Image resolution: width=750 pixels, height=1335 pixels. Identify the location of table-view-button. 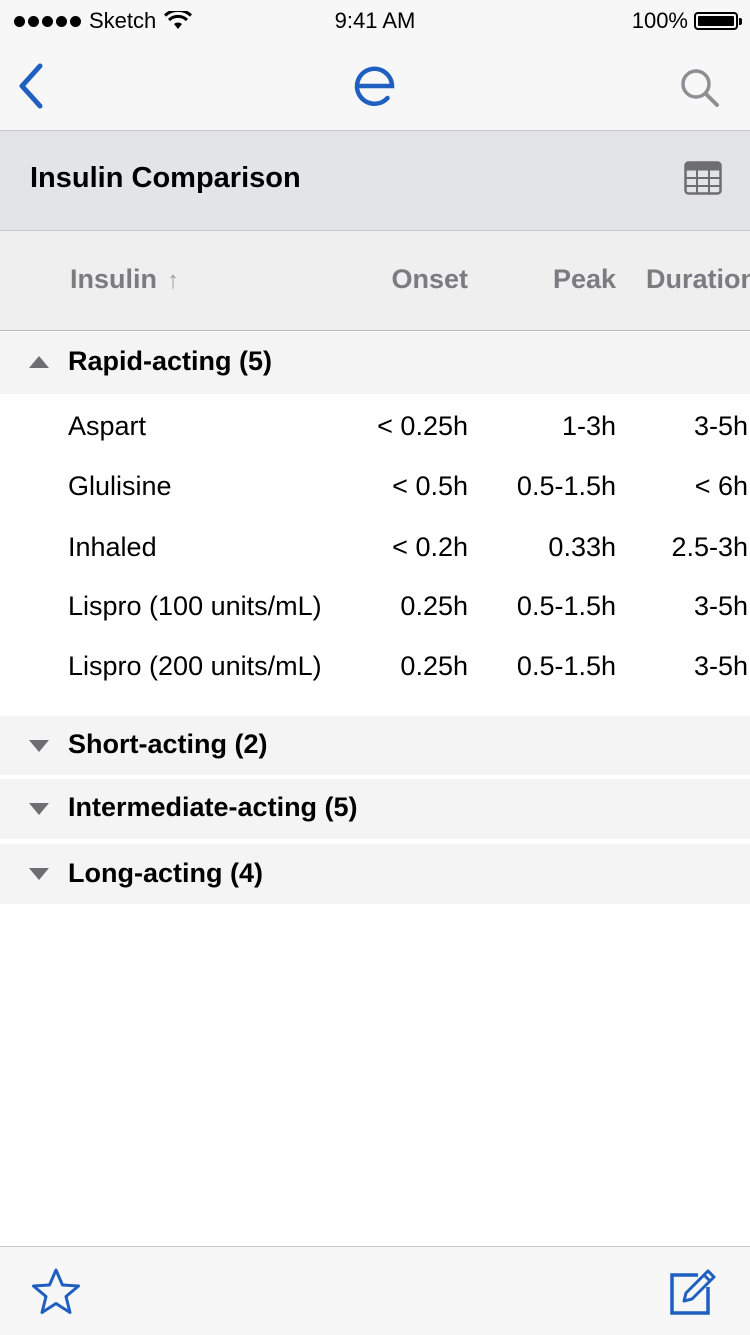
(703, 178).